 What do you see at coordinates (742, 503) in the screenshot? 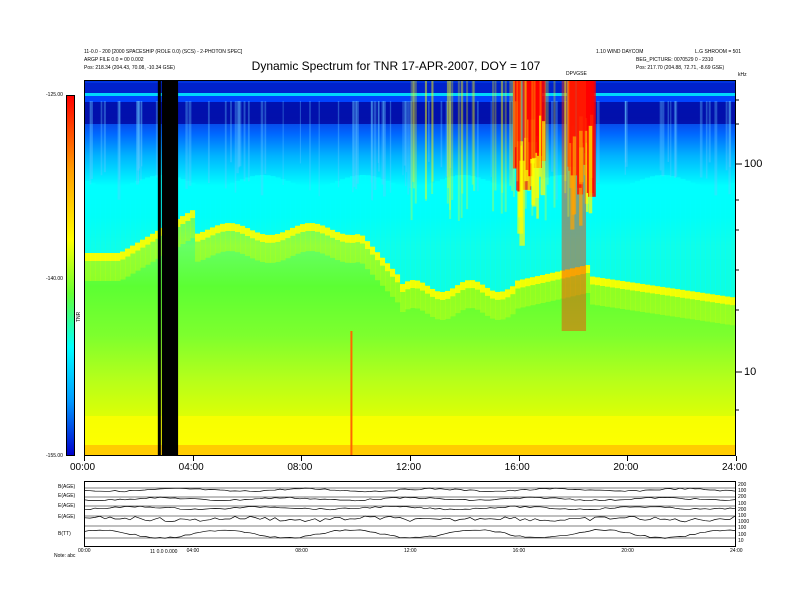
I see `panel-rtick-3: 100` at bounding box center [742, 503].